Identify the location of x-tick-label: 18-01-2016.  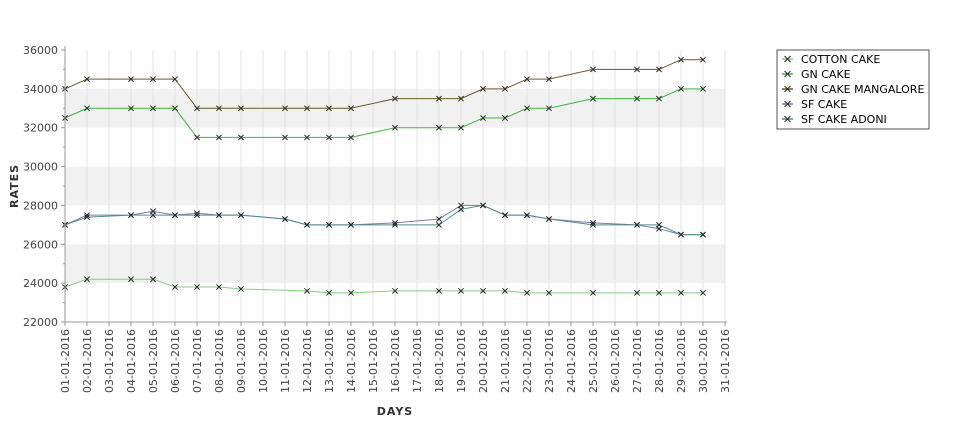
(439, 361).